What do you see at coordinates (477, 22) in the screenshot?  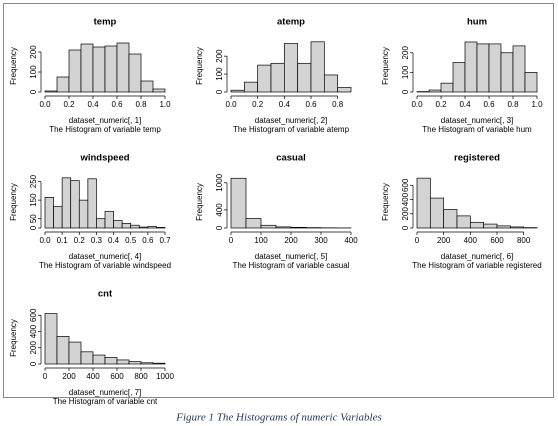 I see `chart-title: hum` at bounding box center [477, 22].